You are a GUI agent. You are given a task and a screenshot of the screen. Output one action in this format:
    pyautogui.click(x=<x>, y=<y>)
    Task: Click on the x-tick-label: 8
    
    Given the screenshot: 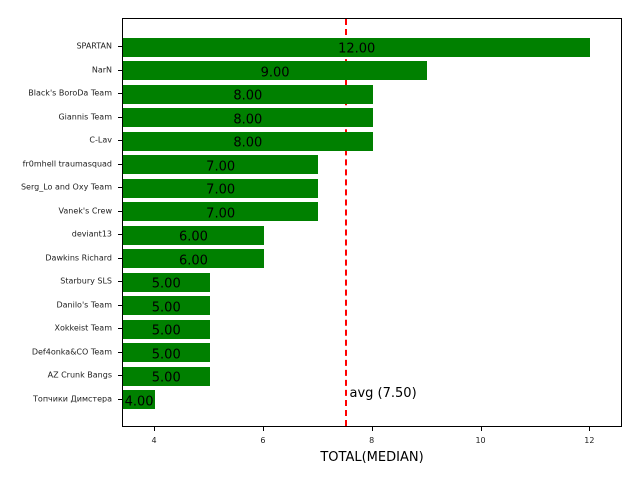 What is the action you would take?
    pyautogui.click(x=372, y=440)
    